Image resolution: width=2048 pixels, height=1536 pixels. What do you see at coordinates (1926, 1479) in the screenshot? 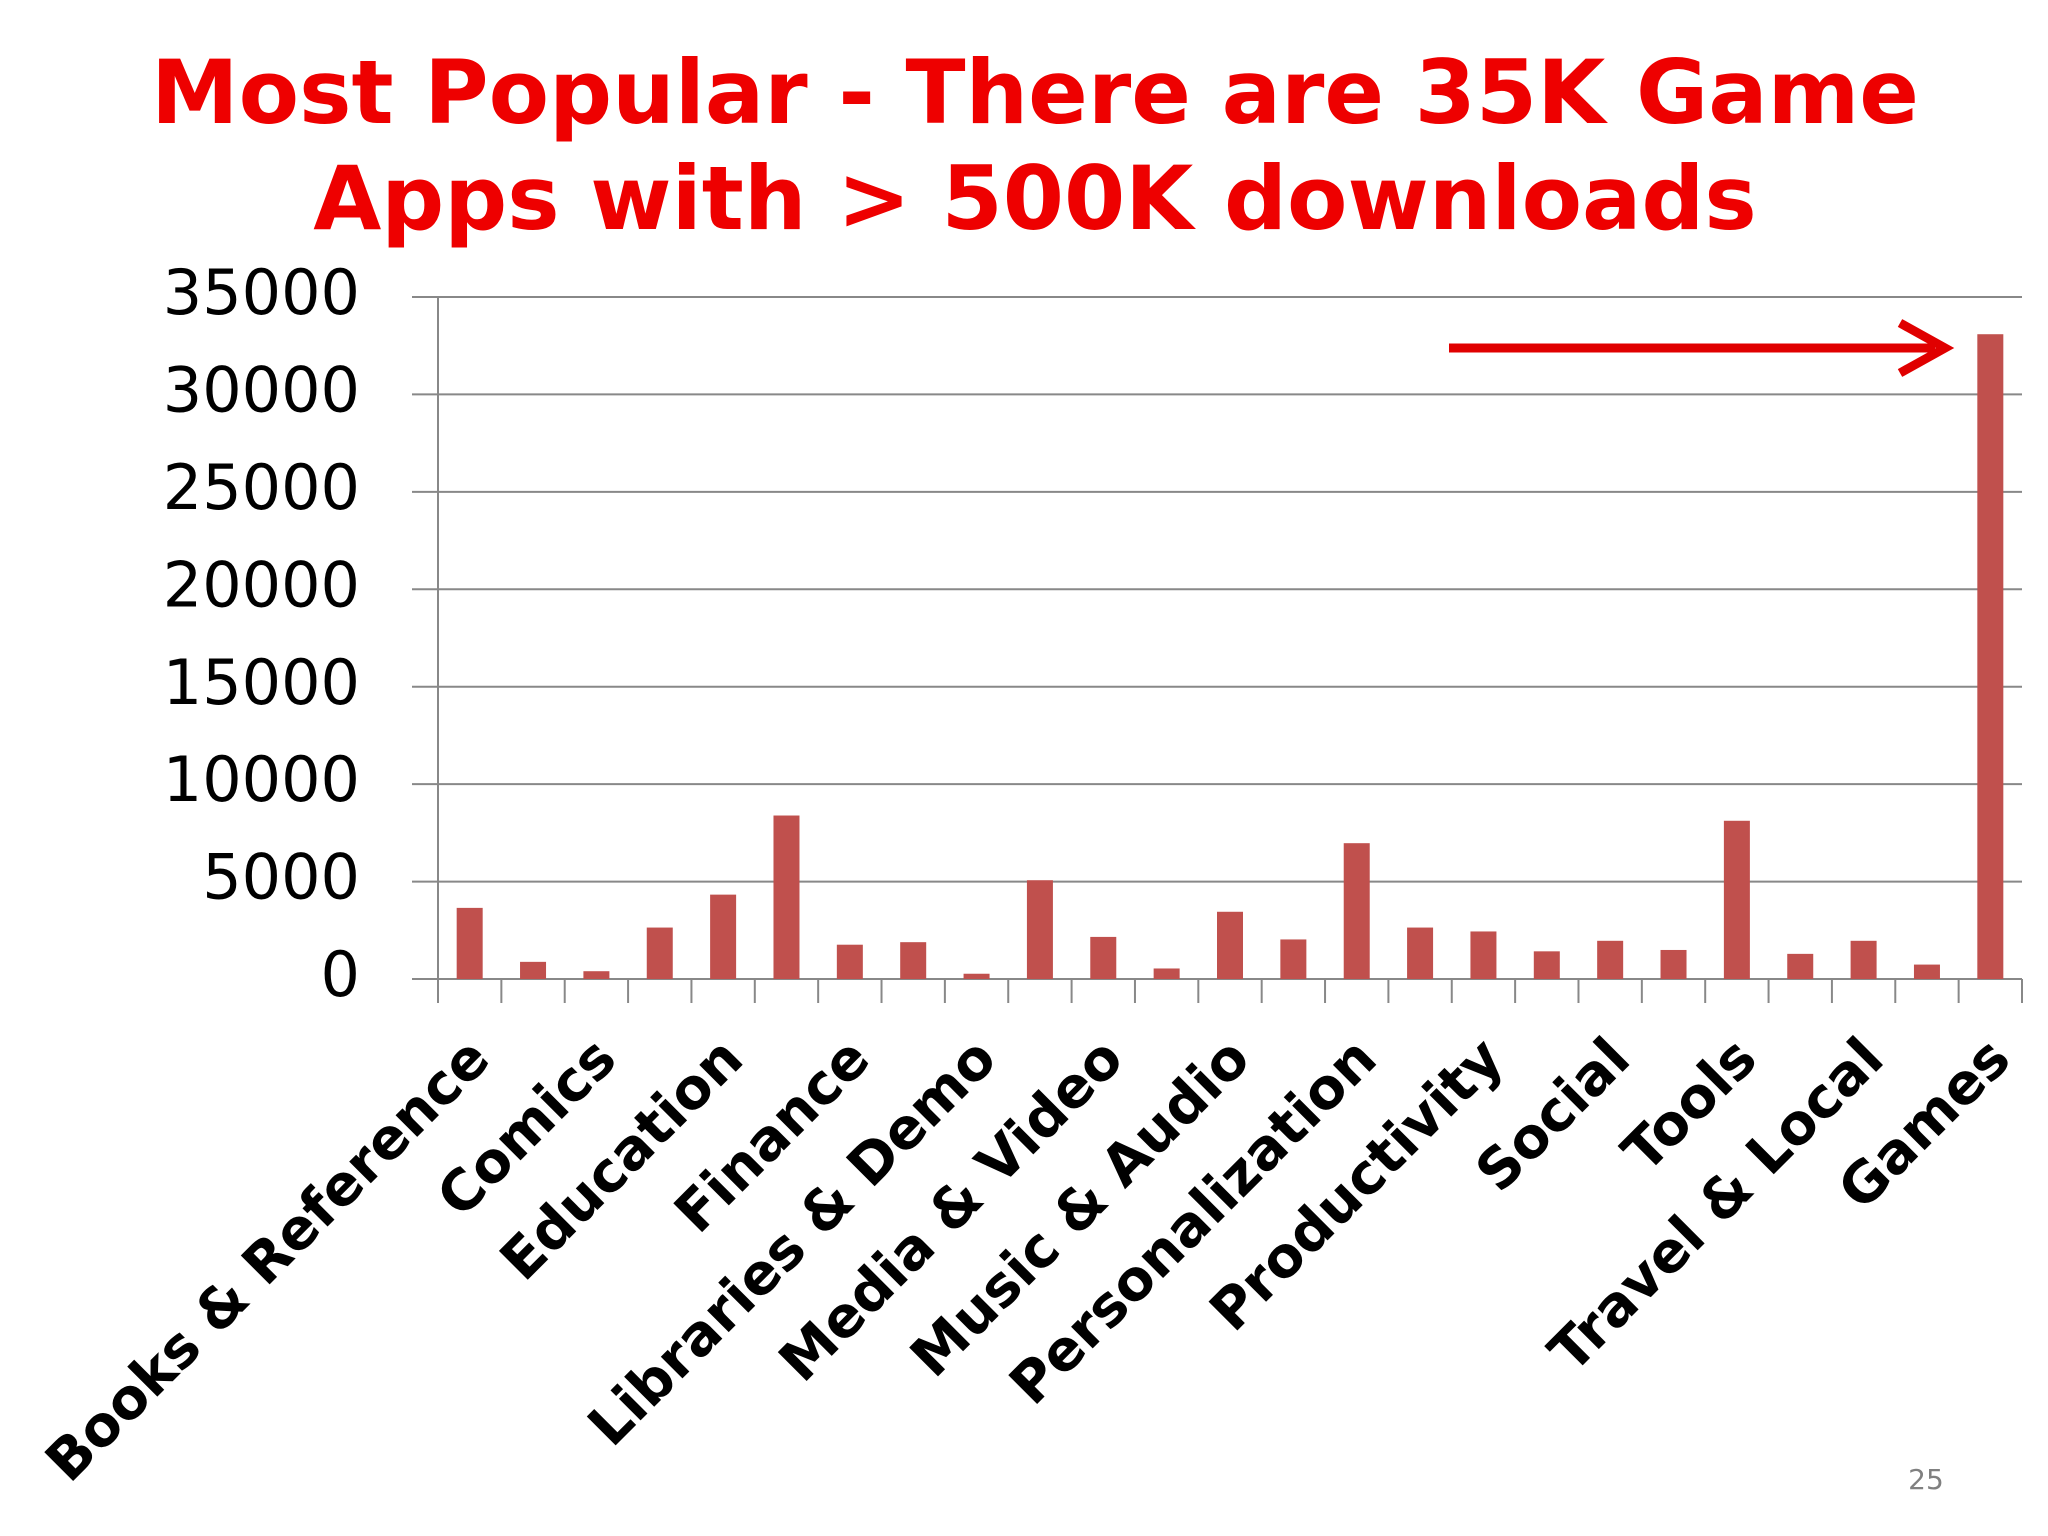
I see `page-number: 25` at bounding box center [1926, 1479].